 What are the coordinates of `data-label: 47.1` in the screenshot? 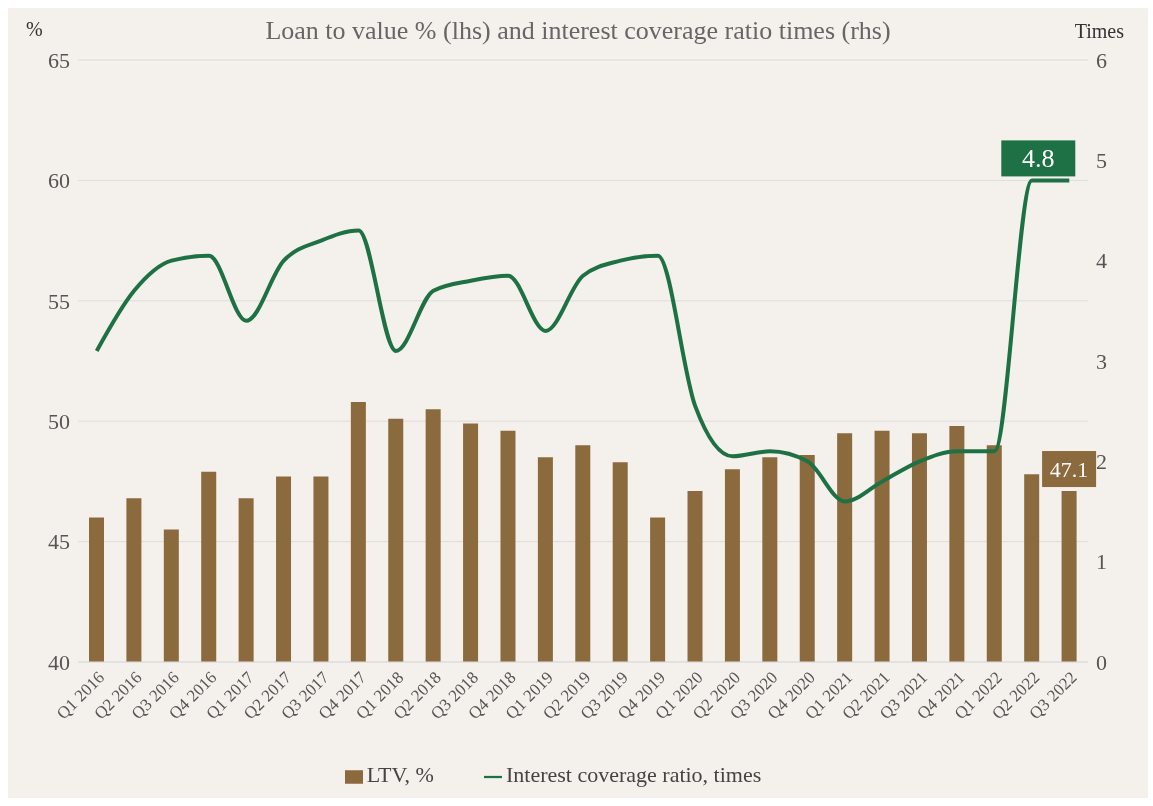 It's located at (1069, 469).